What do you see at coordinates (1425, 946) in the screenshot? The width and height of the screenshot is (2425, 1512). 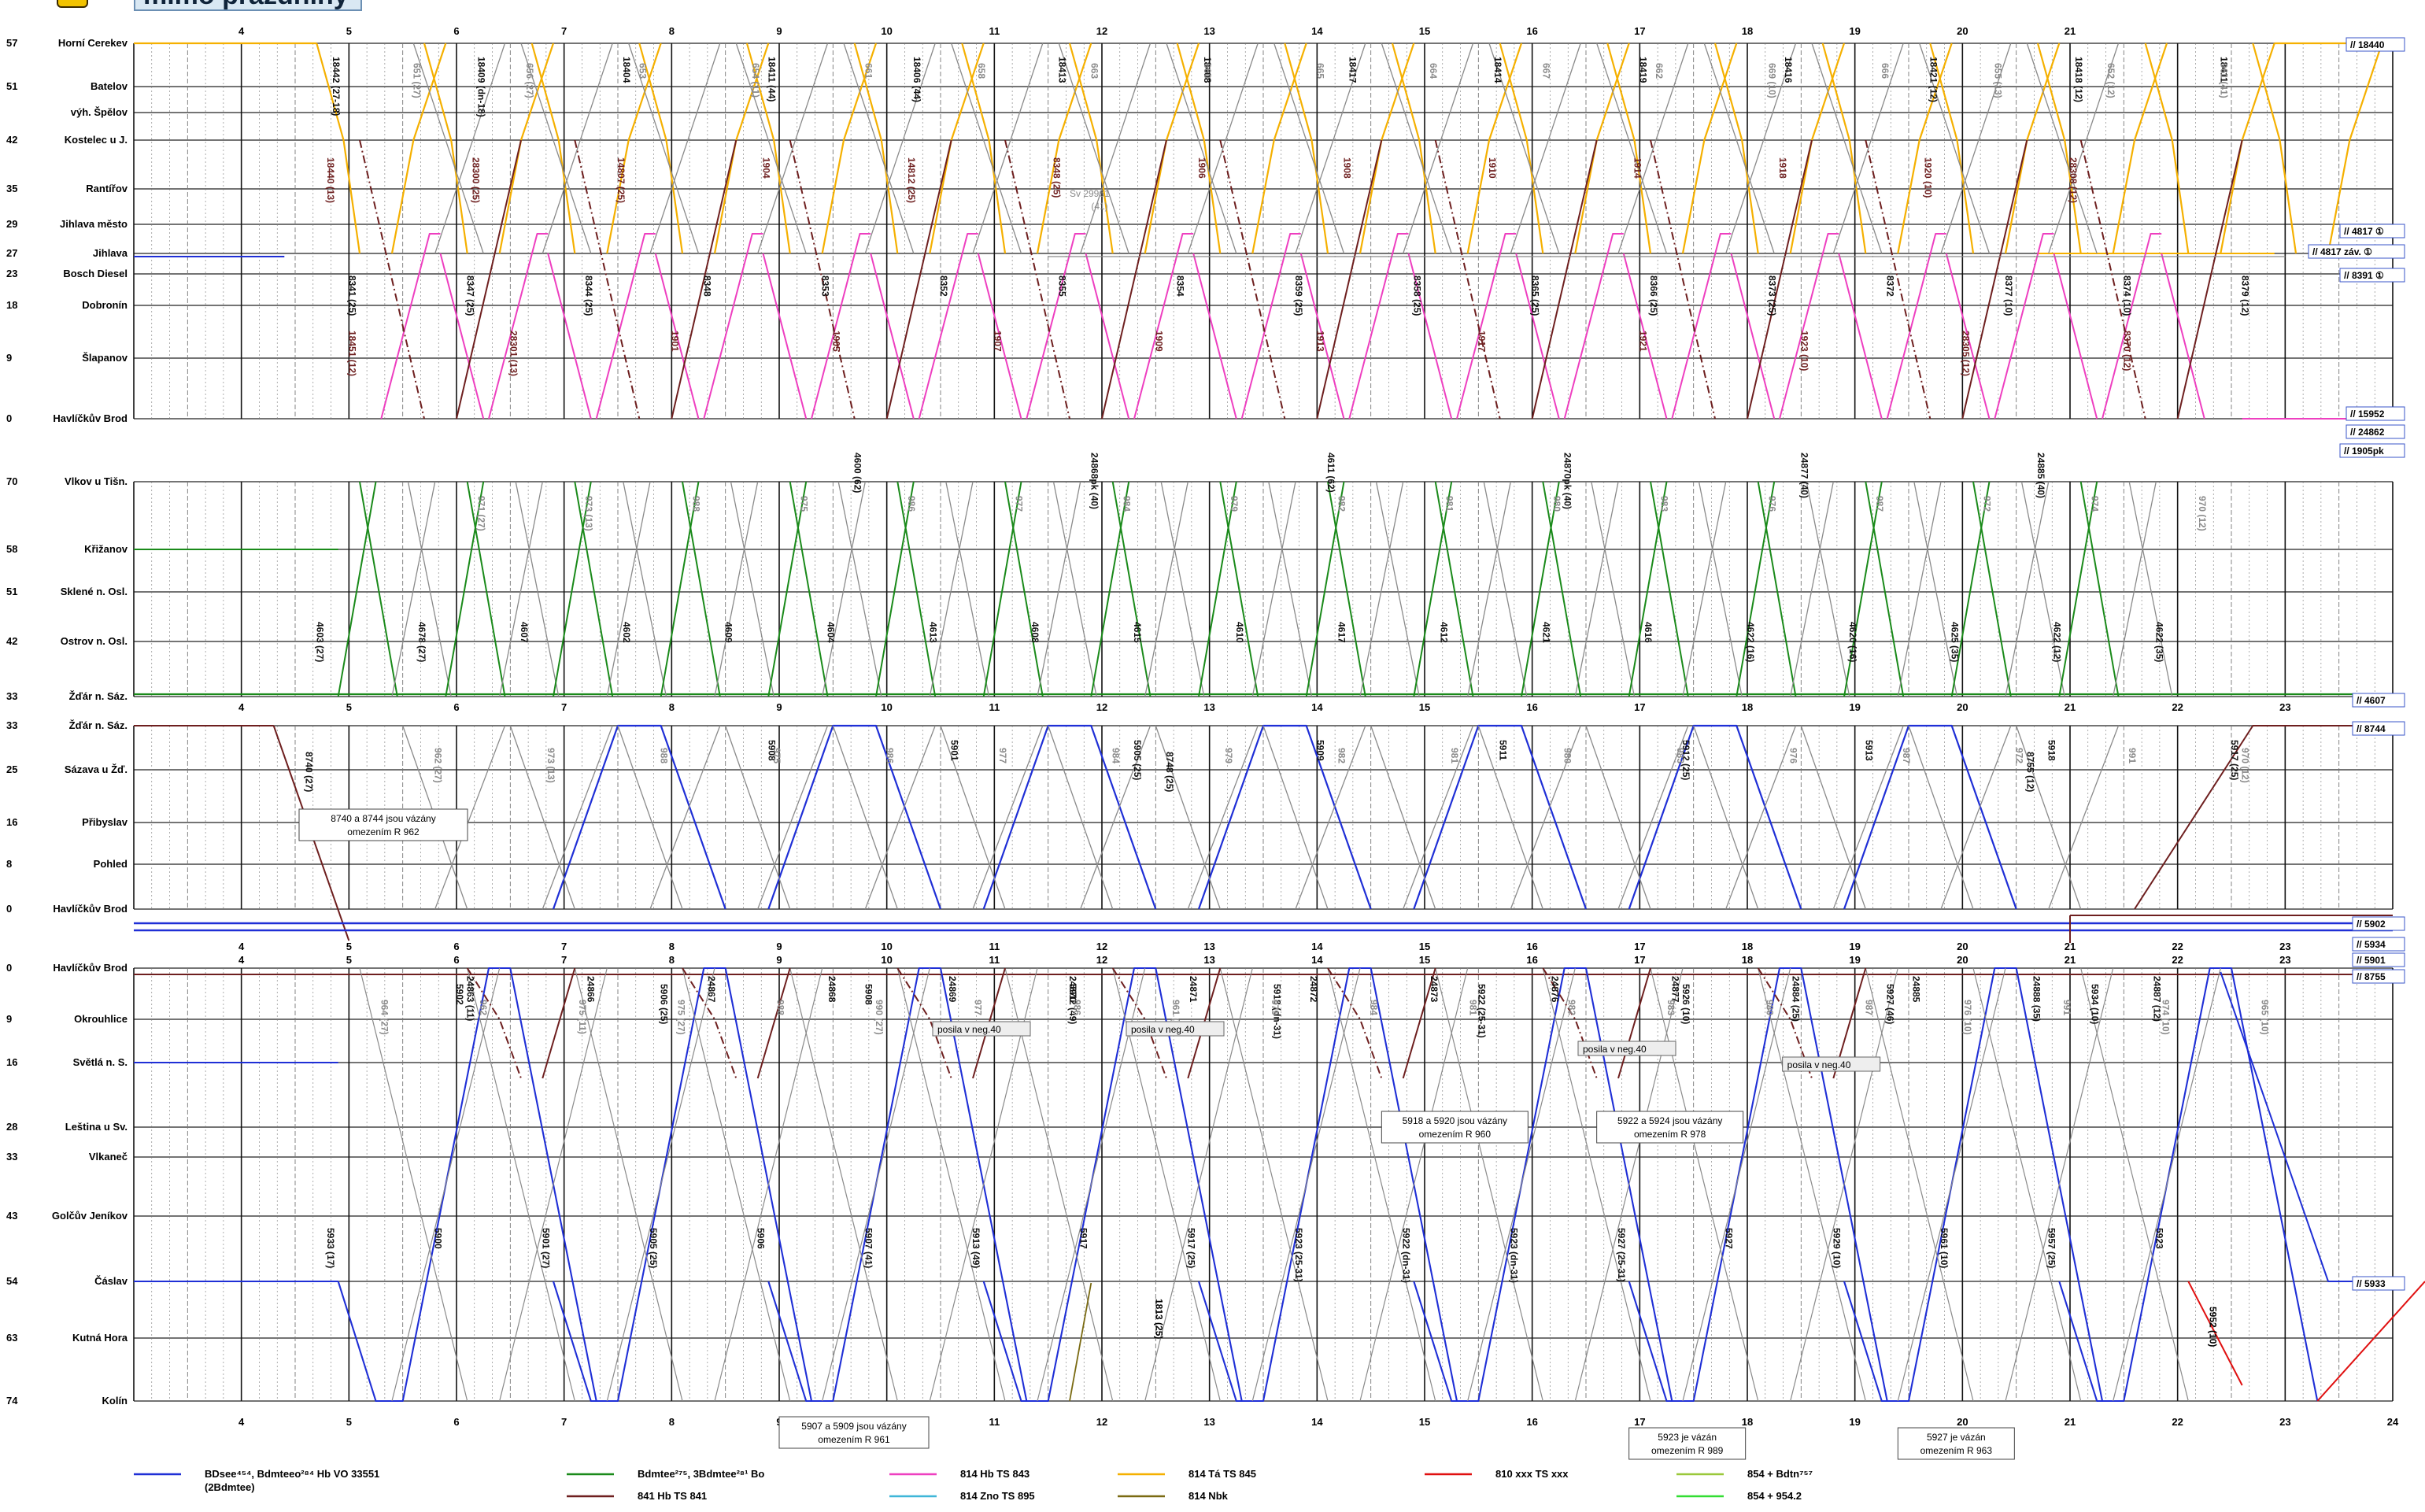 I see `hour-label: 15` at bounding box center [1425, 946].